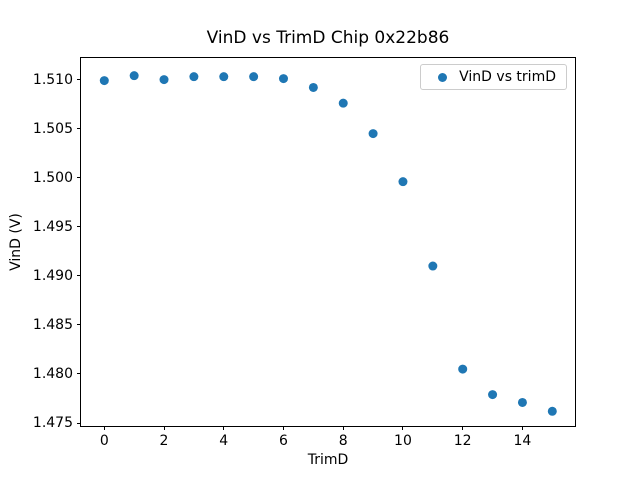  I want to click on x-axis-label: TrimD, so click(328, 460).